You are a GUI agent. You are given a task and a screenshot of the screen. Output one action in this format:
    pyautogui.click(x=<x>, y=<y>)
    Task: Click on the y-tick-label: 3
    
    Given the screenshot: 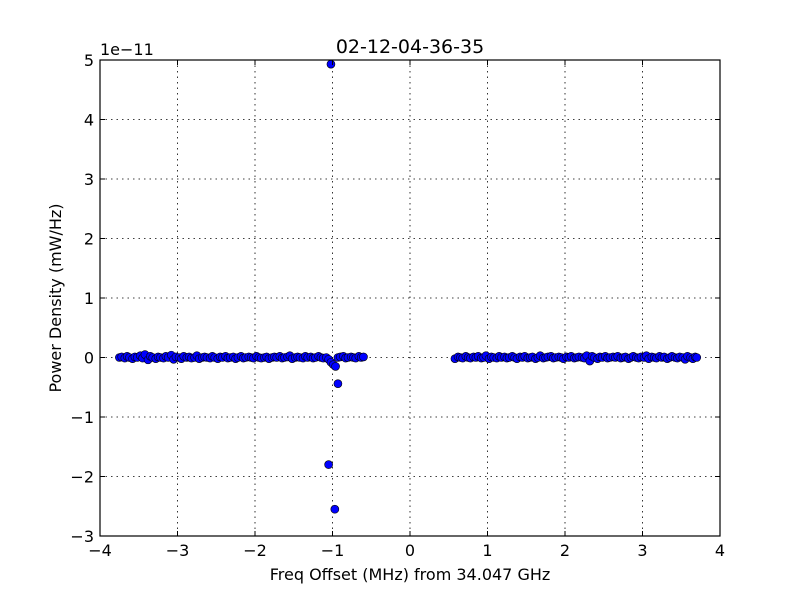 What is the action you would take?
    pyautogui.click(x=89, y=179)
    